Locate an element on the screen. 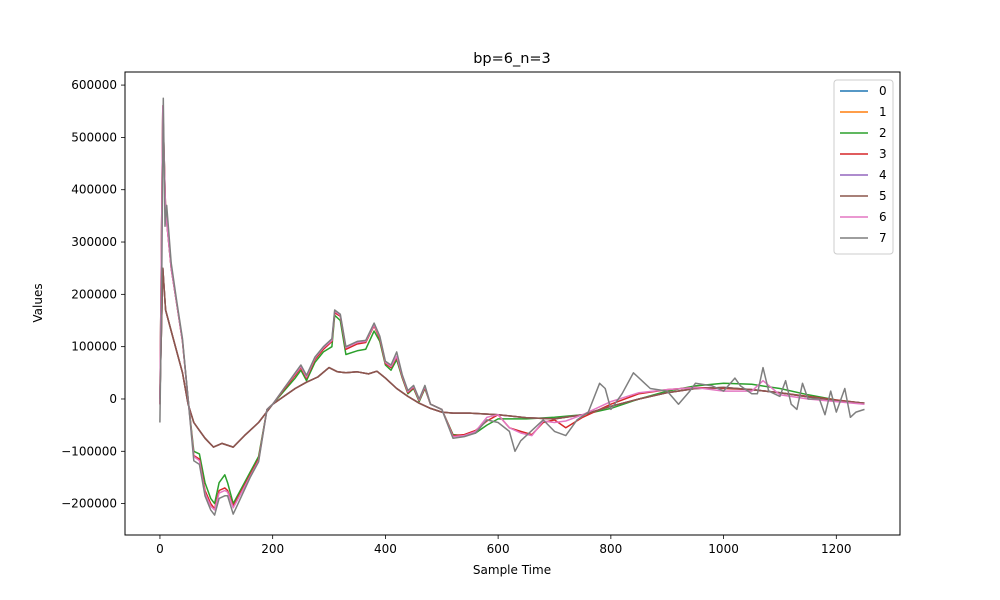  legend-box is located at coordinates (863, 167).